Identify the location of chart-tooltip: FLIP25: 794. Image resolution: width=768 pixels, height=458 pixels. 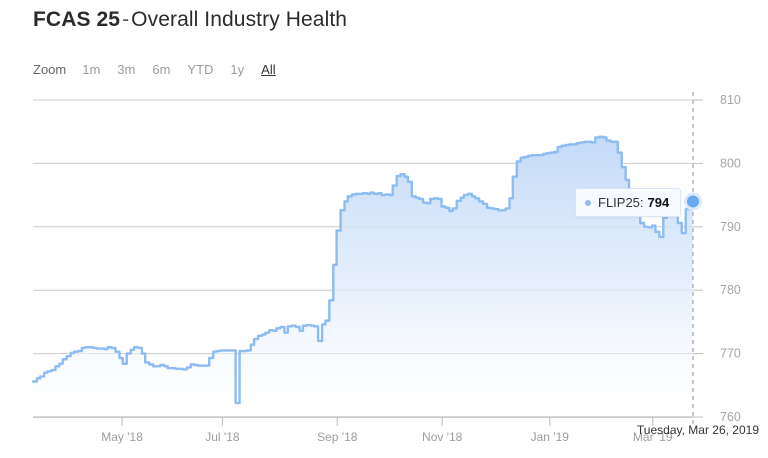
(628, 202).